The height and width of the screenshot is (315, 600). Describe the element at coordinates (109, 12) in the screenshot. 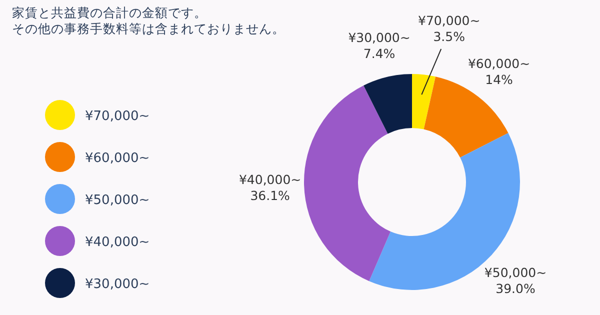

I see `chart-title: 家賃と共益費の合計の金額です。` at that location.